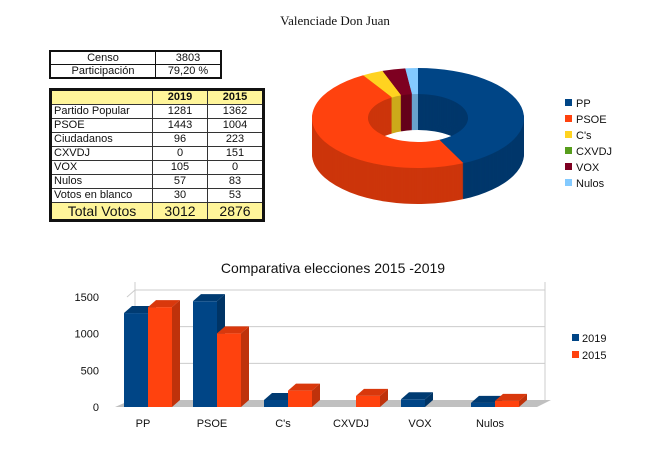  What do you see at coordinates (283, 424) in the screenshot?
I see `x-tick-label: C's` at bounding box center [283, 424].